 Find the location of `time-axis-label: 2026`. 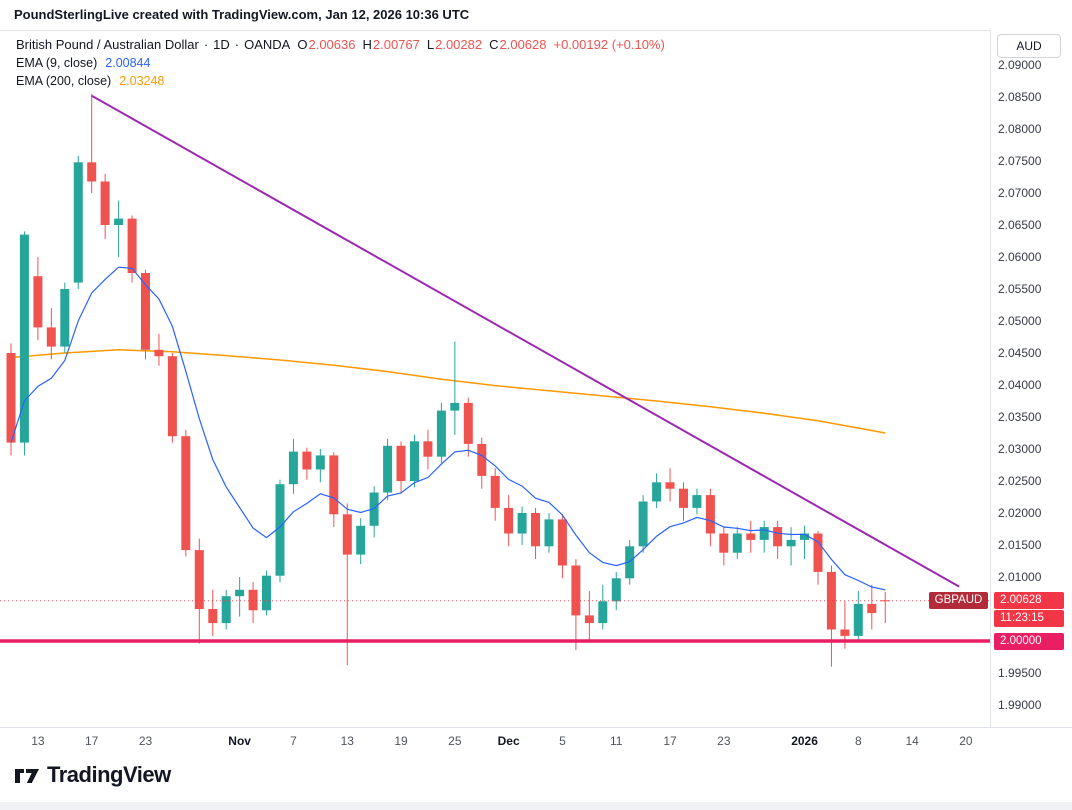

time-axis-label: 2026 is located at coordinates (804, 741).